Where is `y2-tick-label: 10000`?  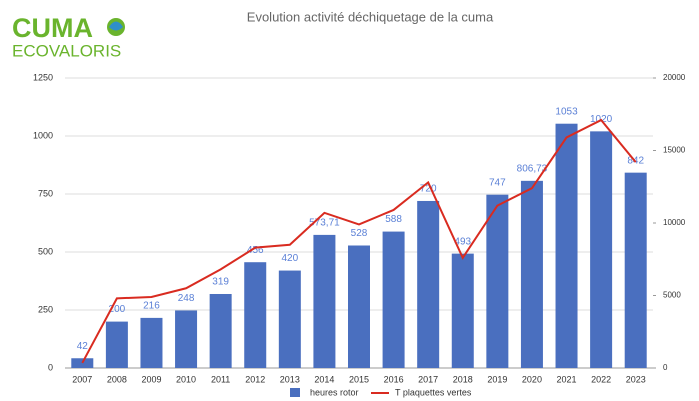
y2-tick-label: 10000 is located at coordinates (674, 222).